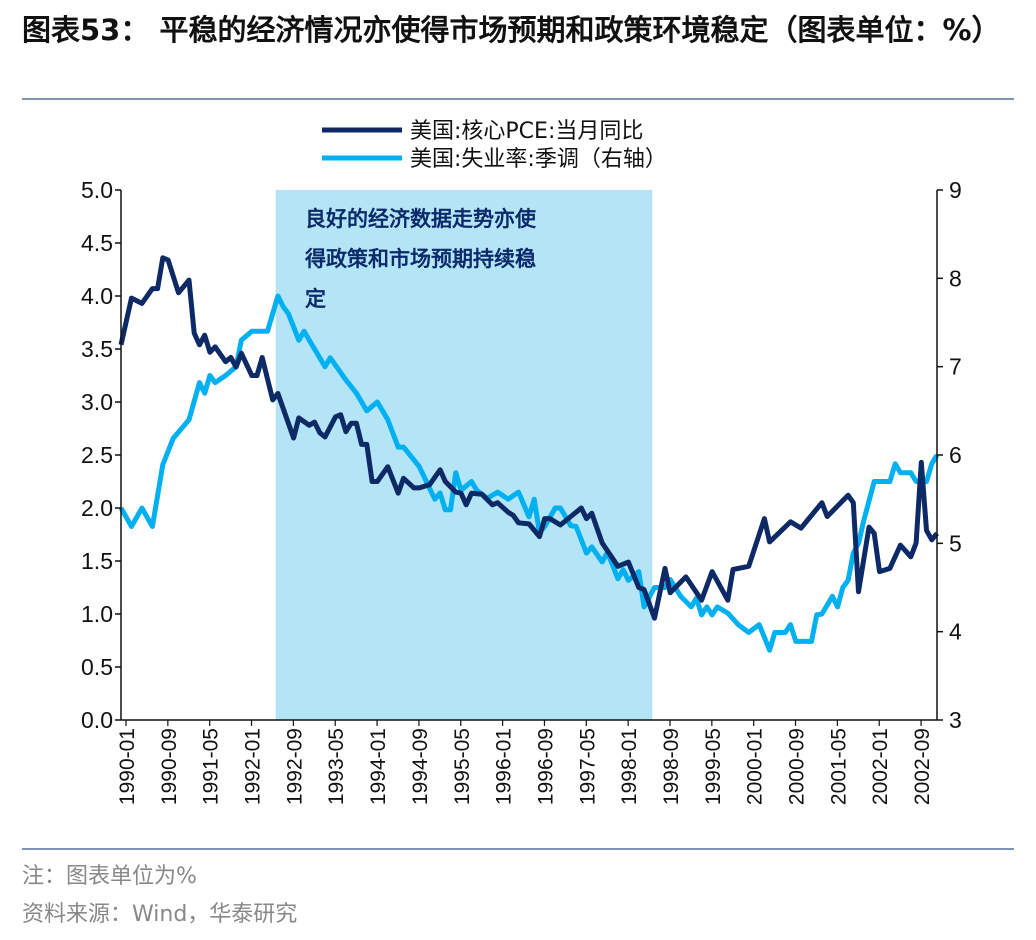  What do you see at coordinates (462, 766) in the screenshot?
I see `x-tick-label: 1995-05` at bounding box center [462, 766].